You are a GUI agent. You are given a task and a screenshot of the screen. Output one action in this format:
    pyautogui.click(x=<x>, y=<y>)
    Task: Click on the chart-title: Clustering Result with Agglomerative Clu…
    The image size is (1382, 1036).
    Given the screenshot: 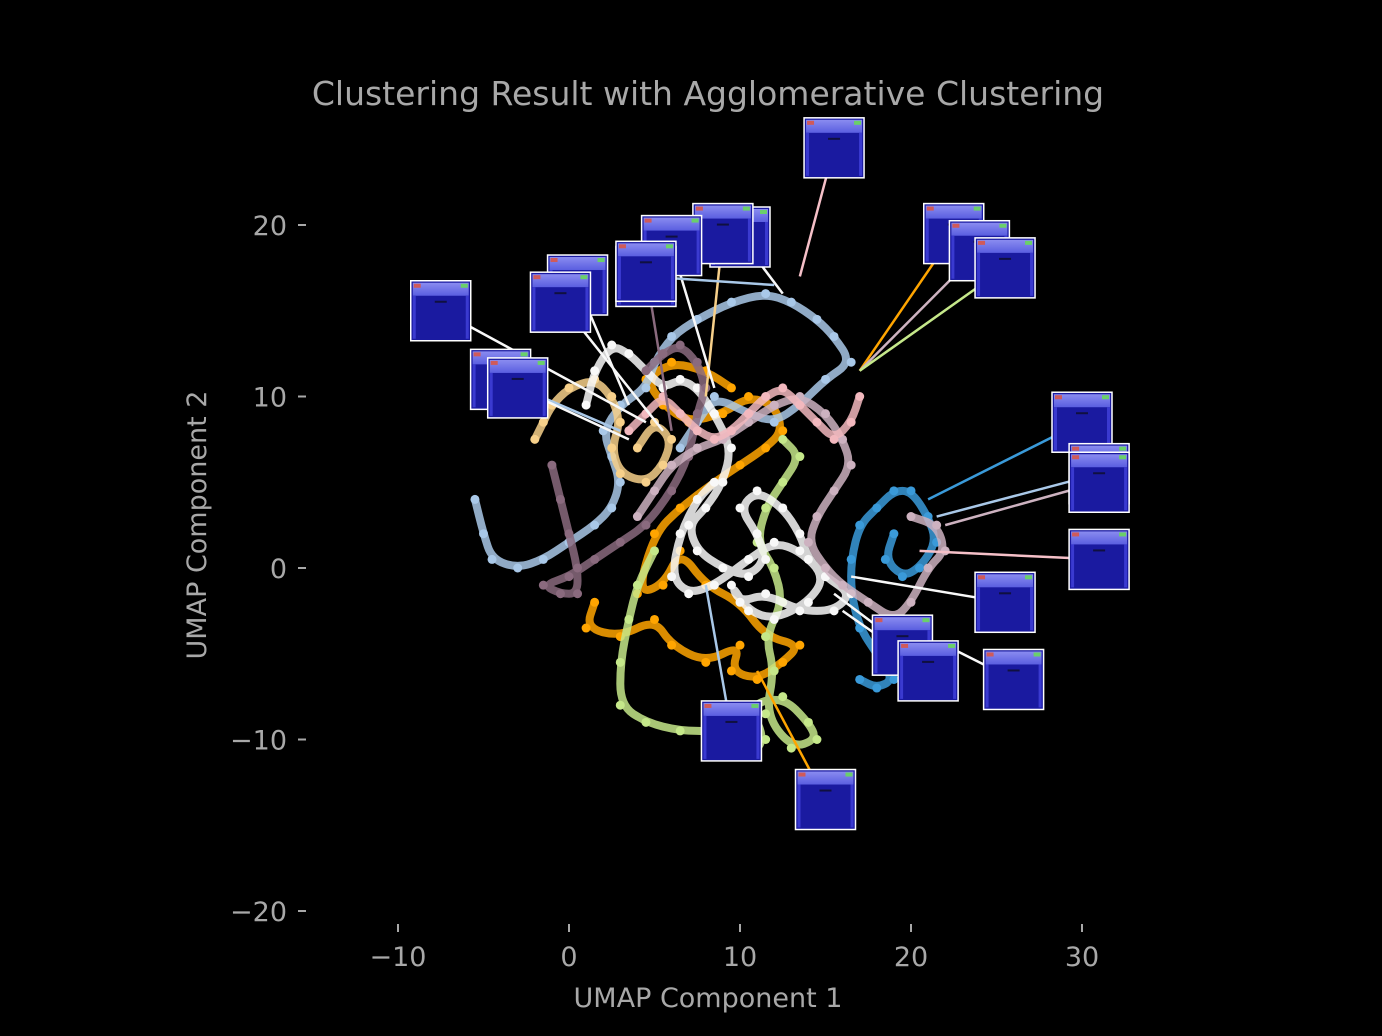 What is the action you would take?
    pyautogui.click(x=708, y=93)
    